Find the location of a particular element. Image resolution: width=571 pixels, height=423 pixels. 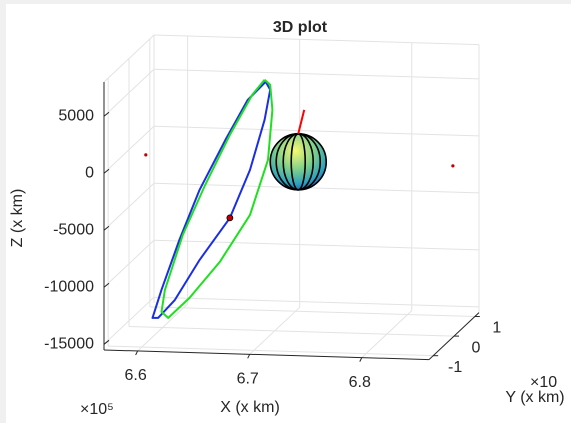

chart-title: 3D plot is located at coordinates (300, 27).